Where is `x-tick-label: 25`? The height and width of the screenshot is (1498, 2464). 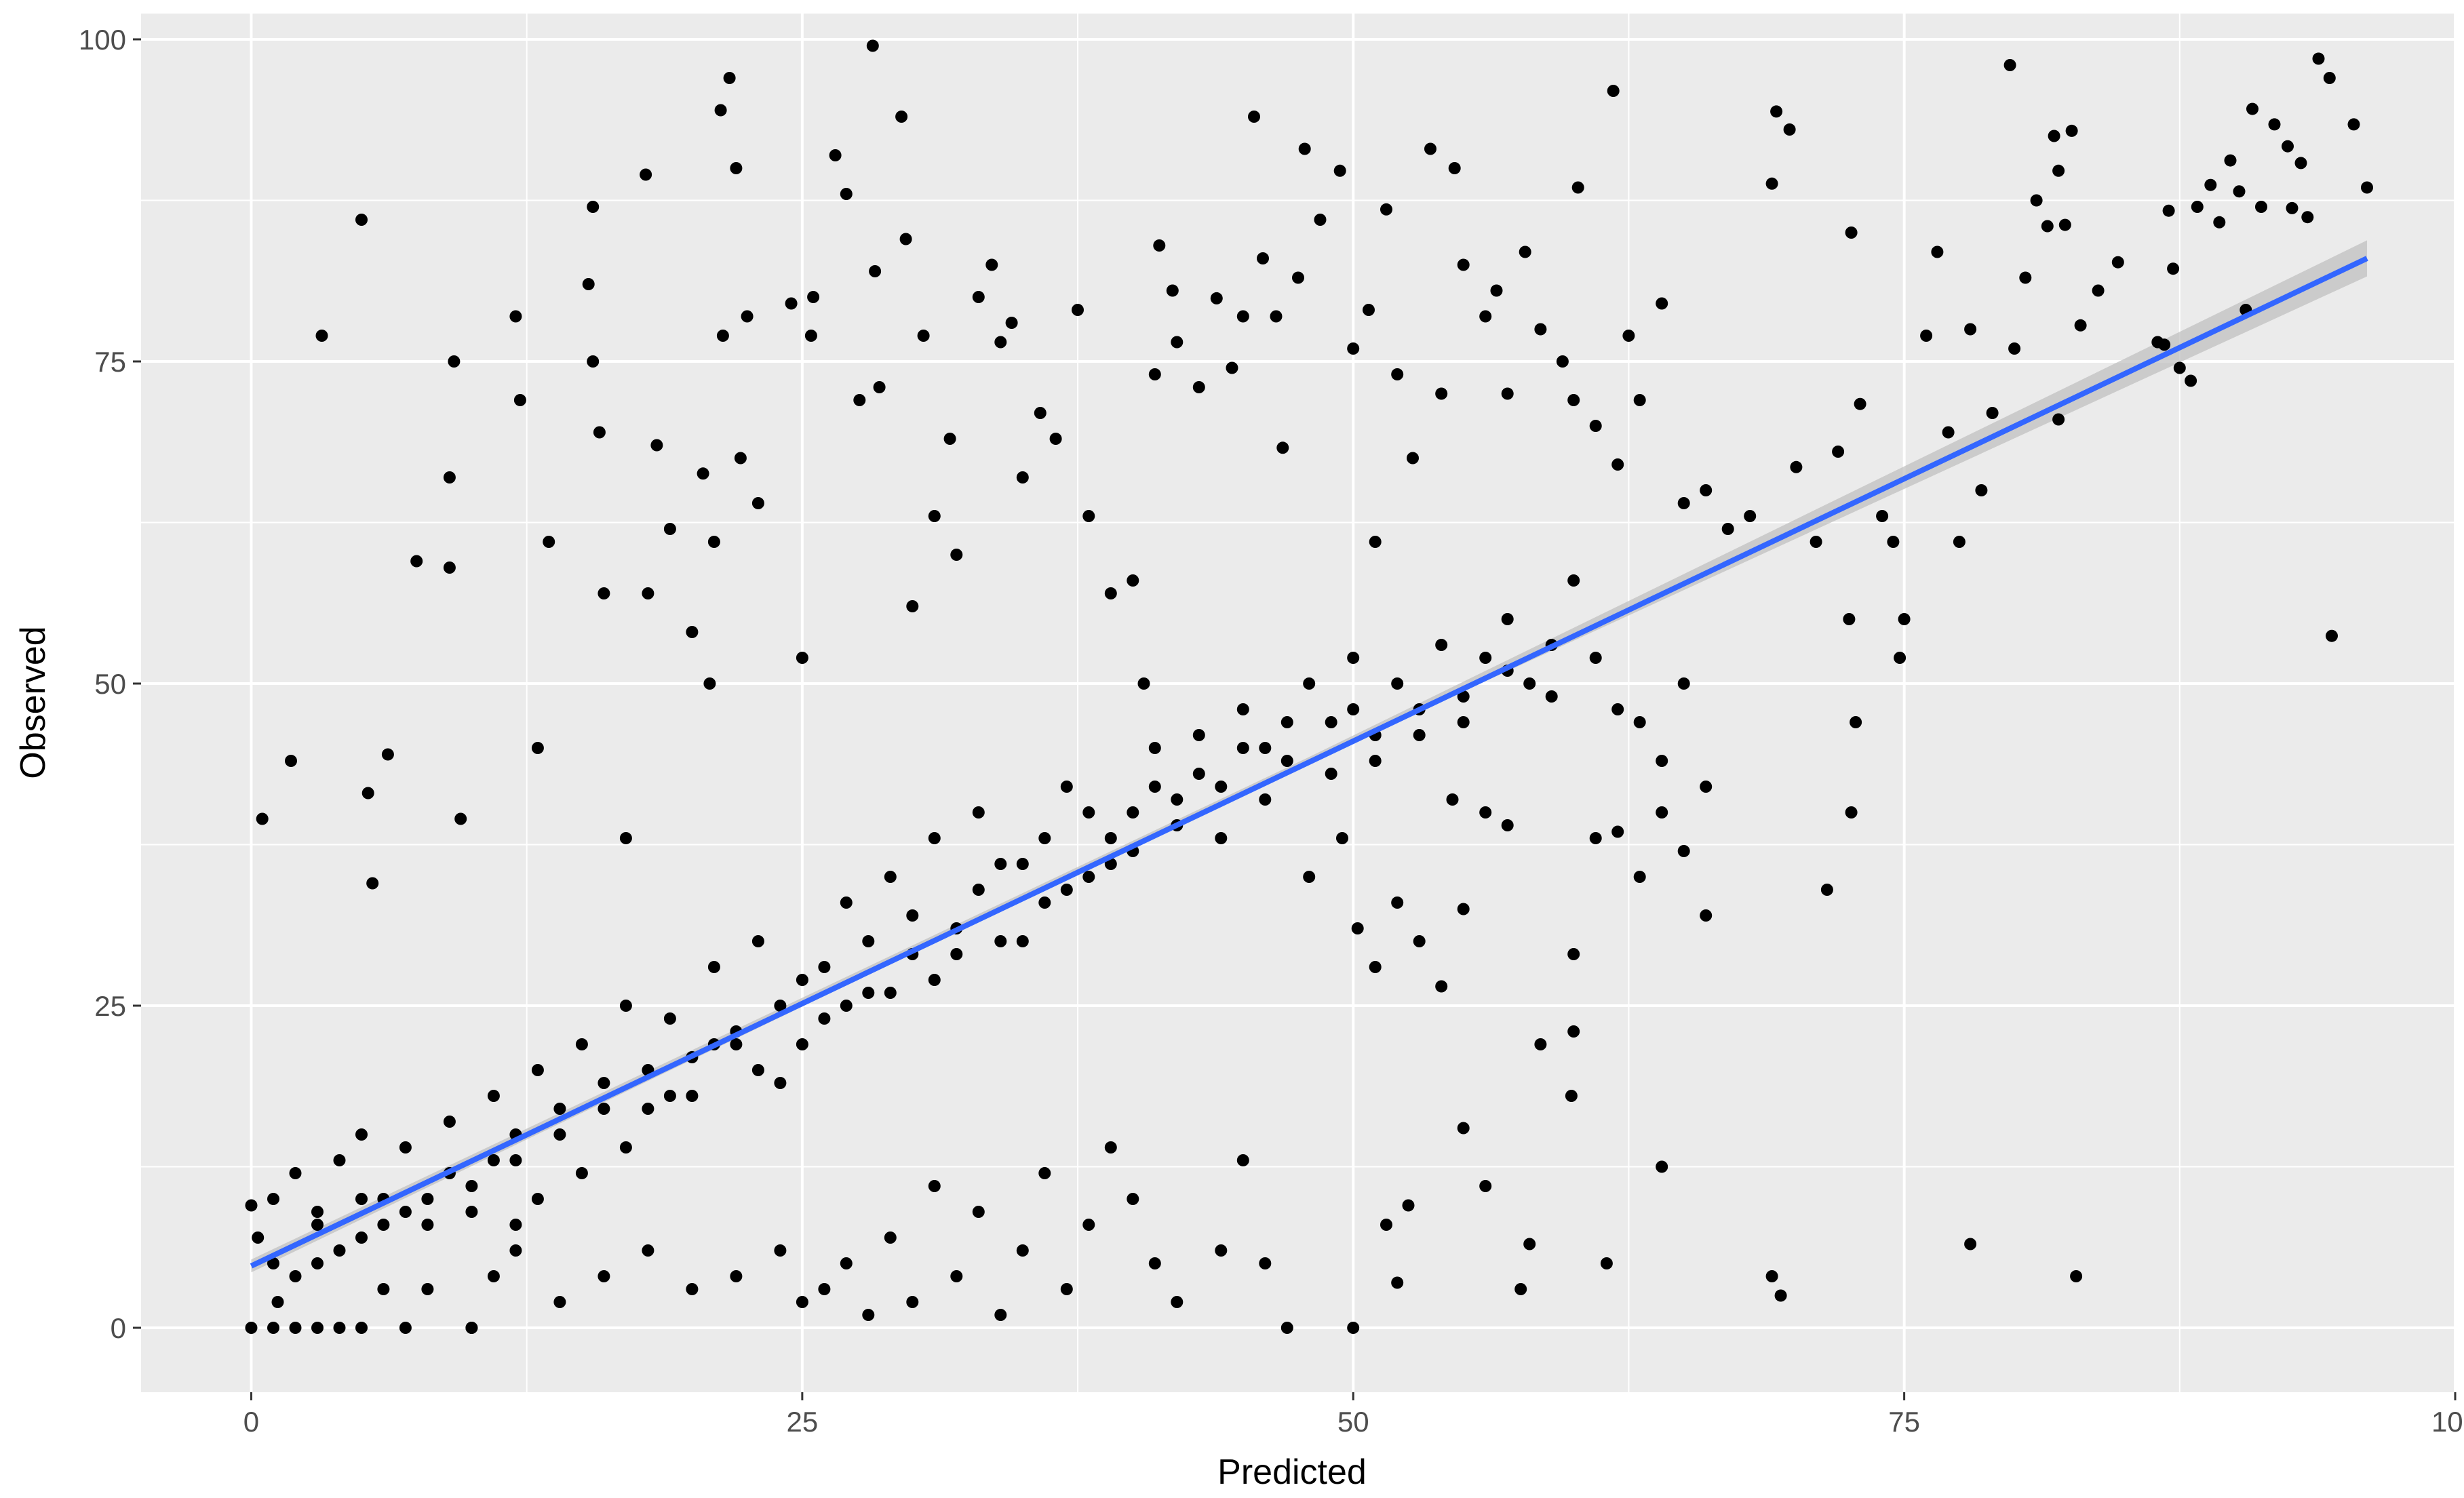 x-tick-label: 25 is located at coordinates (802, 1422).